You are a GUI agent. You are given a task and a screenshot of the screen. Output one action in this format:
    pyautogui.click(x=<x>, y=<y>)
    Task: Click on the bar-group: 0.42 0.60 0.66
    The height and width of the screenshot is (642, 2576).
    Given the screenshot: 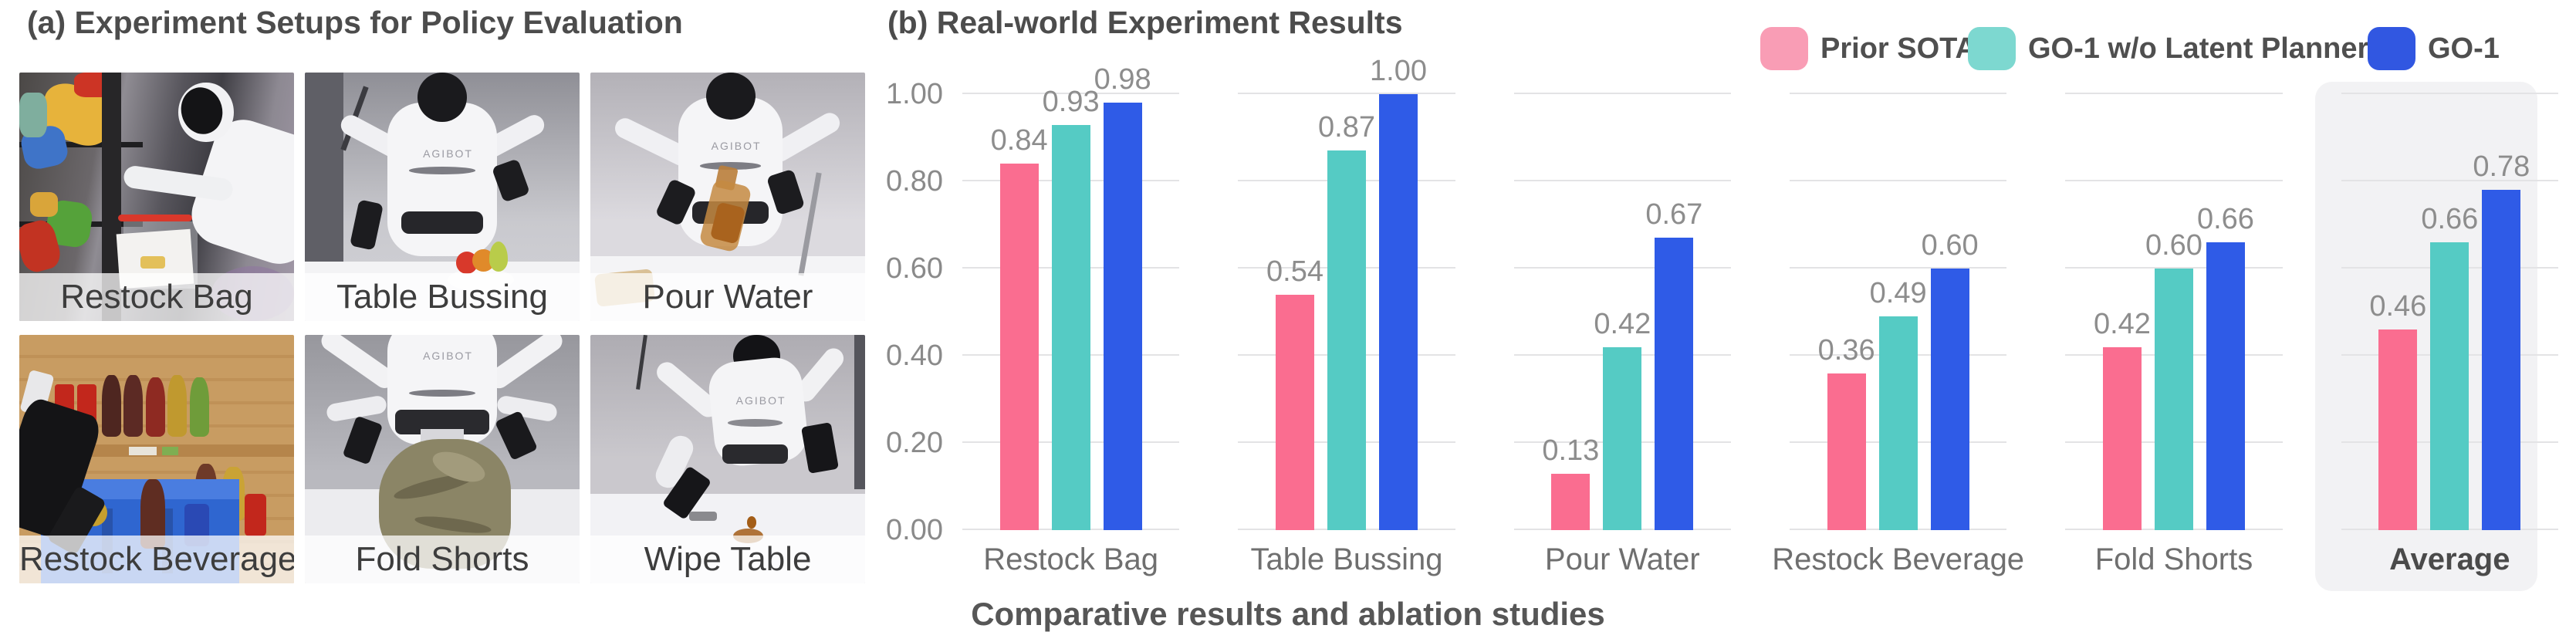 What is the action you would take?
    pyautogui.click(x=2173, y=312)
    